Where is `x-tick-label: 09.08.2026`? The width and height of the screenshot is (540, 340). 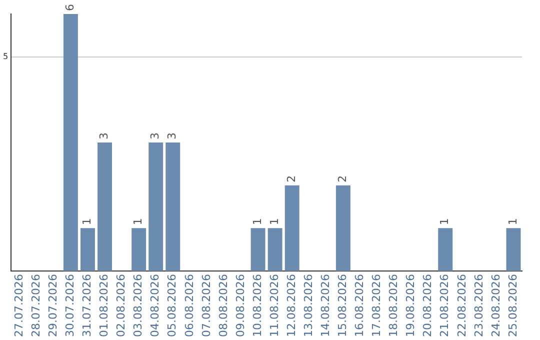 x-tick-label: 09.08.2026 is located at coordinates (240, 306).